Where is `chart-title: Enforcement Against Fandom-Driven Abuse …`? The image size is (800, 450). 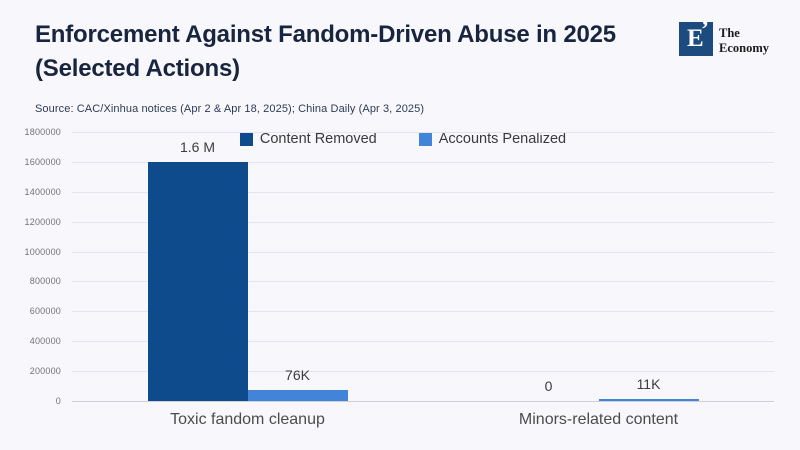 chart-title: Enforcement Against Fandom-Driven Abuse … is located at coordinates (325, 52).